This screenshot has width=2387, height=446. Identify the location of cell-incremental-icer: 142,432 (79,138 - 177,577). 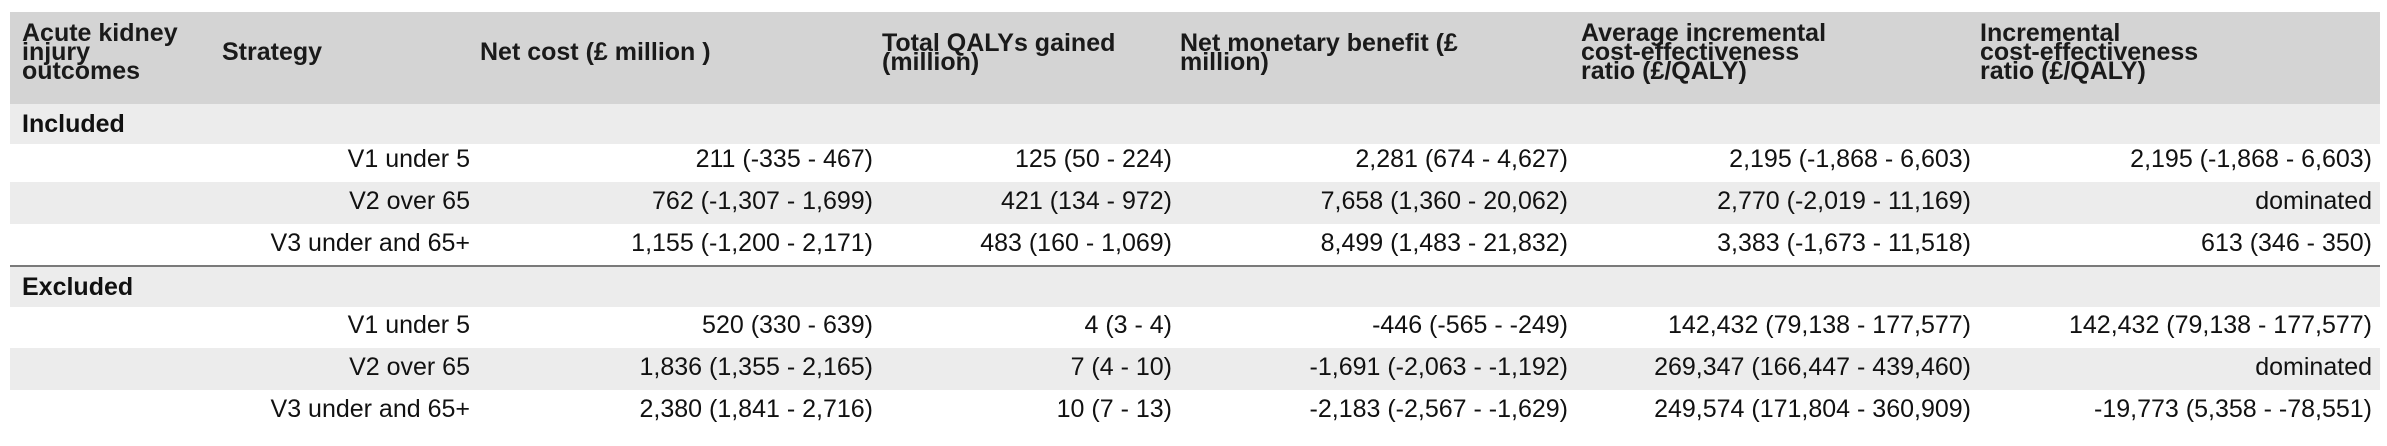
(2220, 325).